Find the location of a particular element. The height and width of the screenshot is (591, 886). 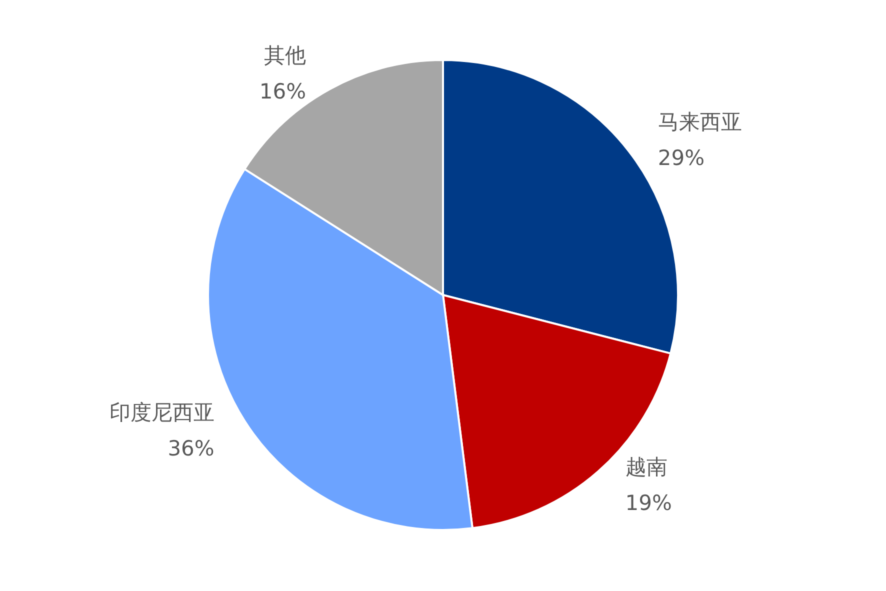

slice-label: 越南 is located at coordinates (646, 466).